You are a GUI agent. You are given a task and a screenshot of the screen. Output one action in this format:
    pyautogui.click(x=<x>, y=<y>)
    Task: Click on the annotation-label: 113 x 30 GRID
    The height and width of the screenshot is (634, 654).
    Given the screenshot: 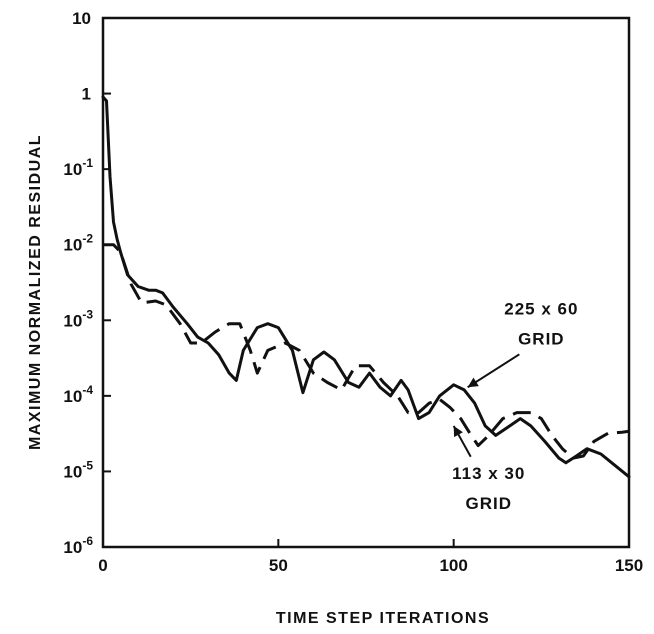 What is the action you would take?
    pyautogui.click(x=488, y=488)
    